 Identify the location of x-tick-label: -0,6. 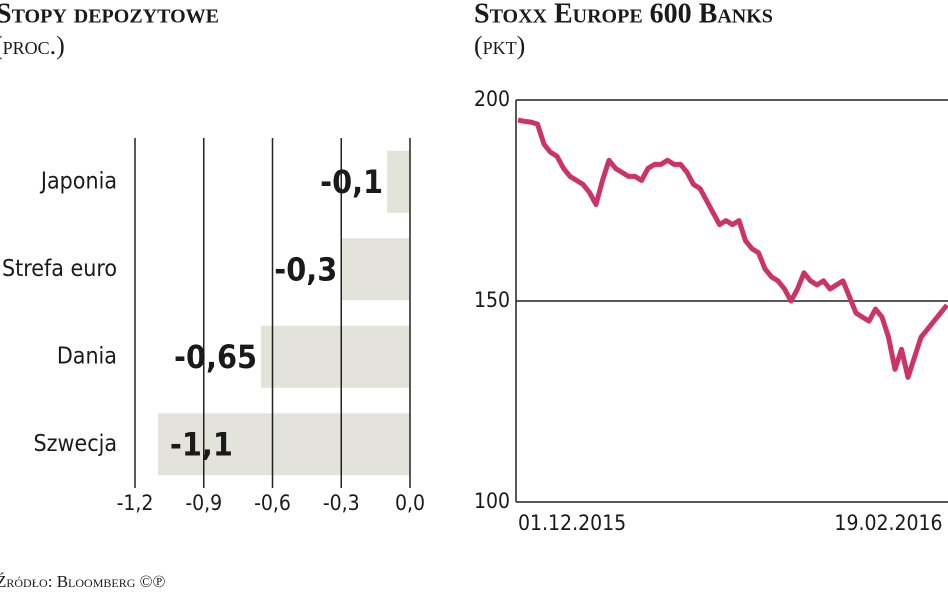
(272, 503).